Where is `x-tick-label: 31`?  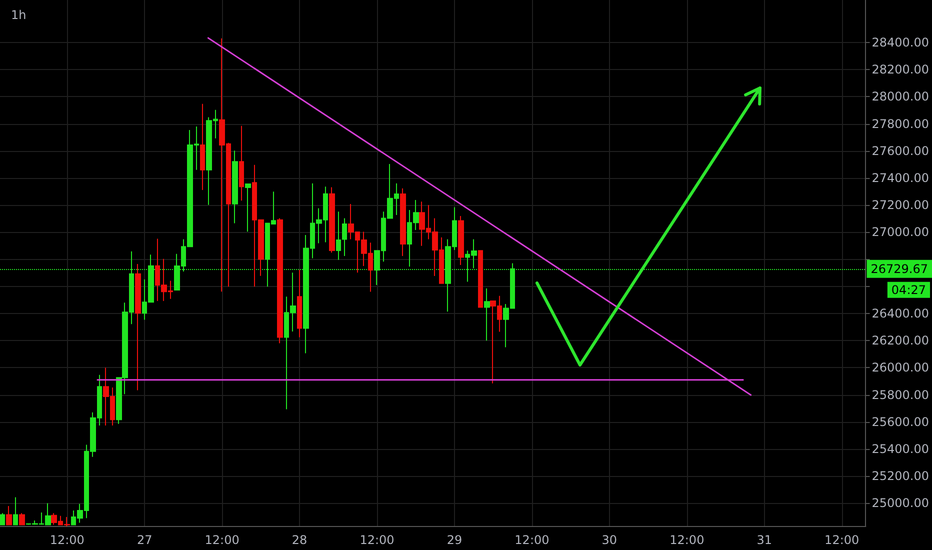 x-tick-label: 31 is located at coordinates (764, 540).